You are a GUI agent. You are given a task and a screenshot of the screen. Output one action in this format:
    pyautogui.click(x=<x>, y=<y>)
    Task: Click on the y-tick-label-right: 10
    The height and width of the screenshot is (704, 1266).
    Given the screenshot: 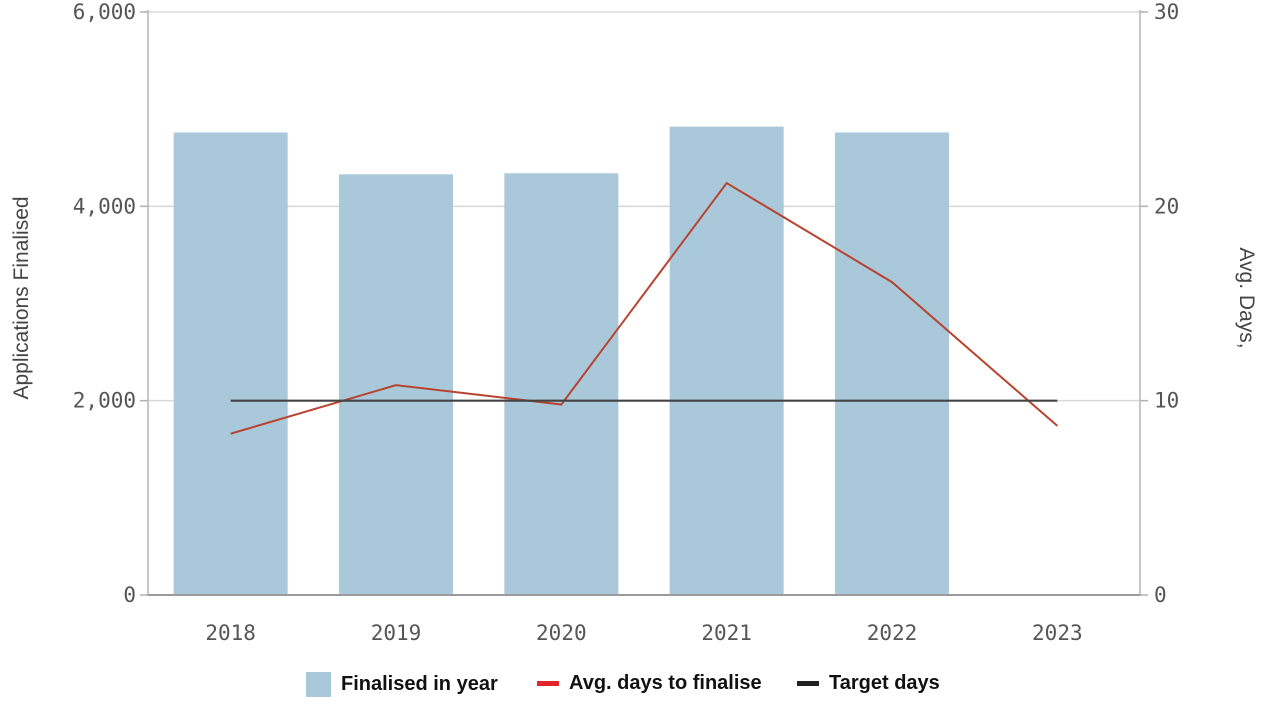 What is the action you would take?
    pyautogui.click(x=1166, y=401)
    